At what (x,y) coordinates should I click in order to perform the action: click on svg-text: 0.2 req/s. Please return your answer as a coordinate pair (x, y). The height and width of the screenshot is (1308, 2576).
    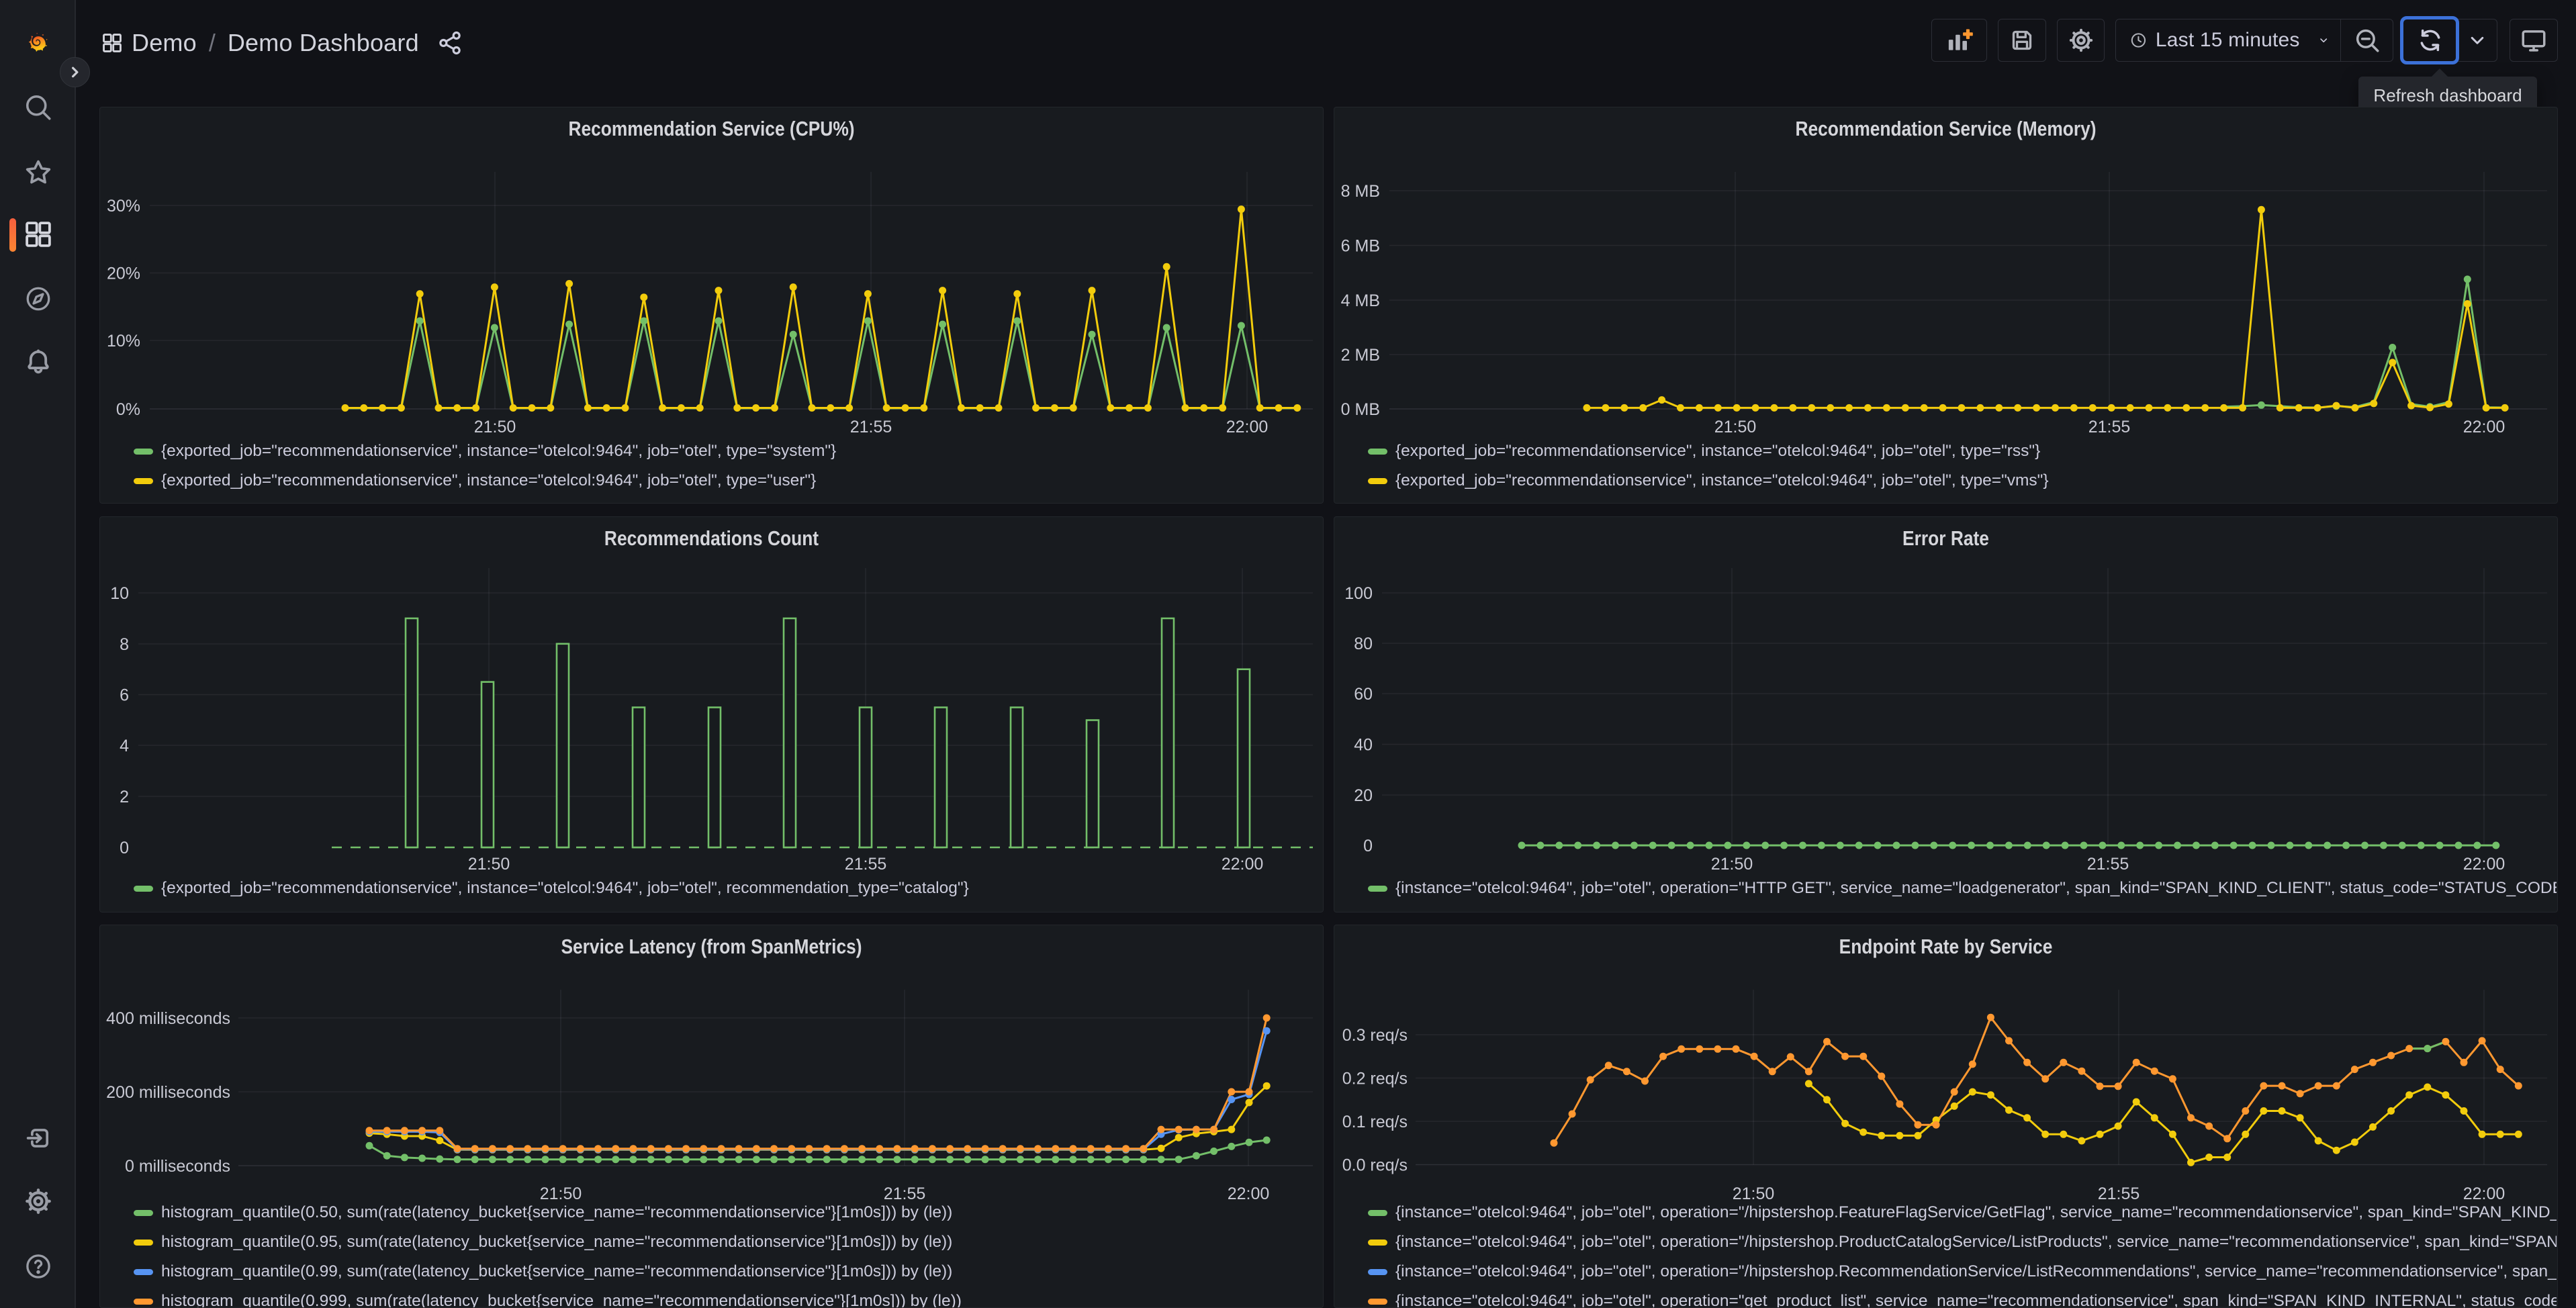
    Looking at the image, I should click on (1375, 1079).